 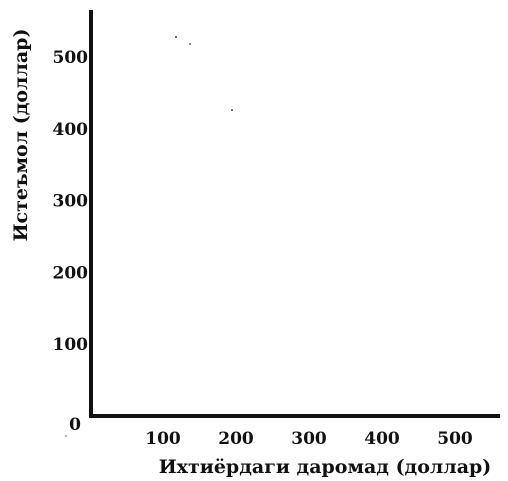 I want to click on x-tick-label: 200, so click(x=236, y=439).